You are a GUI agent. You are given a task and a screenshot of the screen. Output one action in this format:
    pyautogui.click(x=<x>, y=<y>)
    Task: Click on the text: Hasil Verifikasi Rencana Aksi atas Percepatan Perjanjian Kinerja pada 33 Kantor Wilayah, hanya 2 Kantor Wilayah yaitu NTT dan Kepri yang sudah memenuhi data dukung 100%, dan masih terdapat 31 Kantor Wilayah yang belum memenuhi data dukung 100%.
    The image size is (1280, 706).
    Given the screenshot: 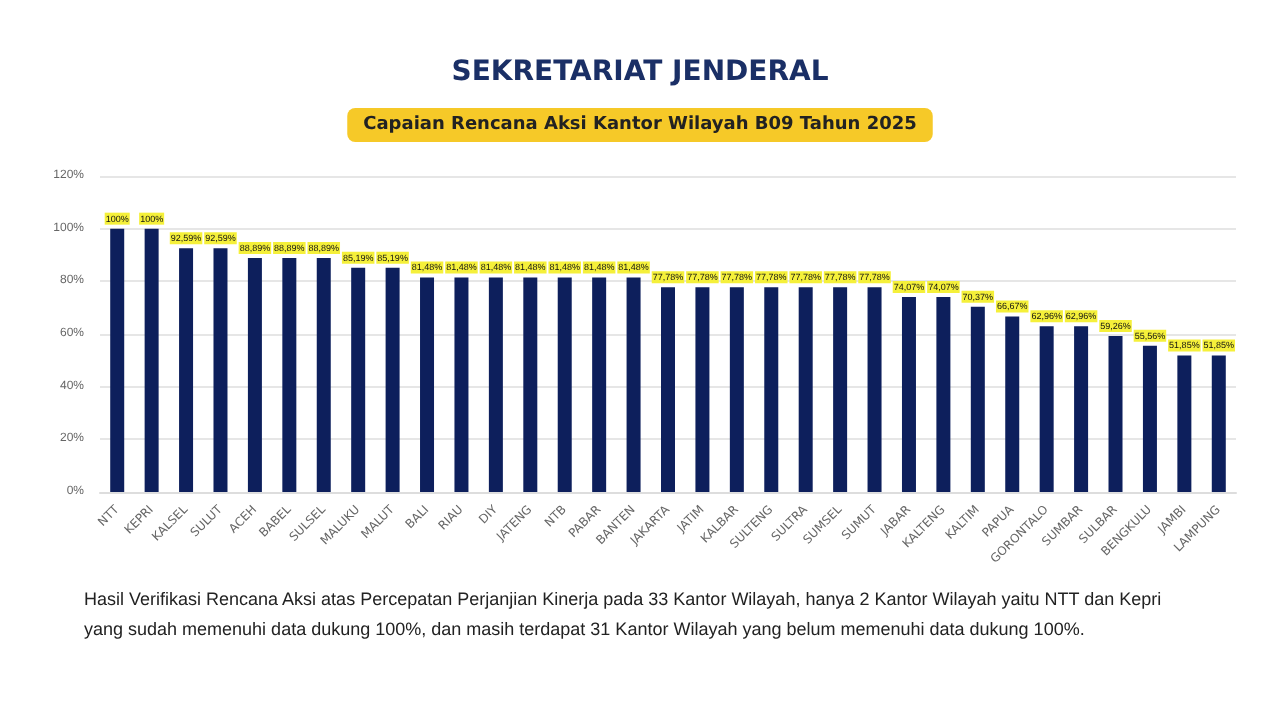 What is the action you would take?
    pyautogui.click(x=625, y=614)
    